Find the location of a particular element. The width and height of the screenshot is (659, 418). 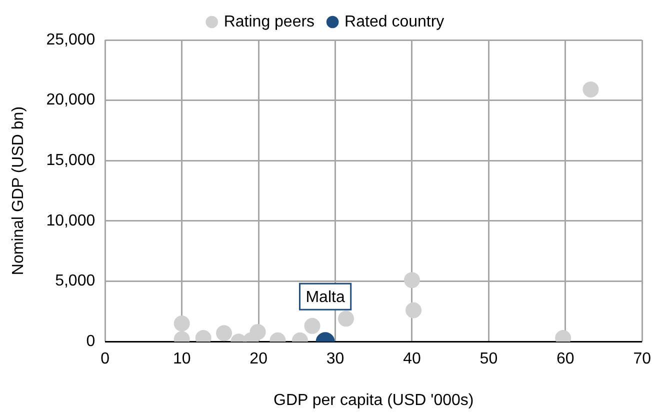

legend-label: Rated country is located at coordinates (394, 21).